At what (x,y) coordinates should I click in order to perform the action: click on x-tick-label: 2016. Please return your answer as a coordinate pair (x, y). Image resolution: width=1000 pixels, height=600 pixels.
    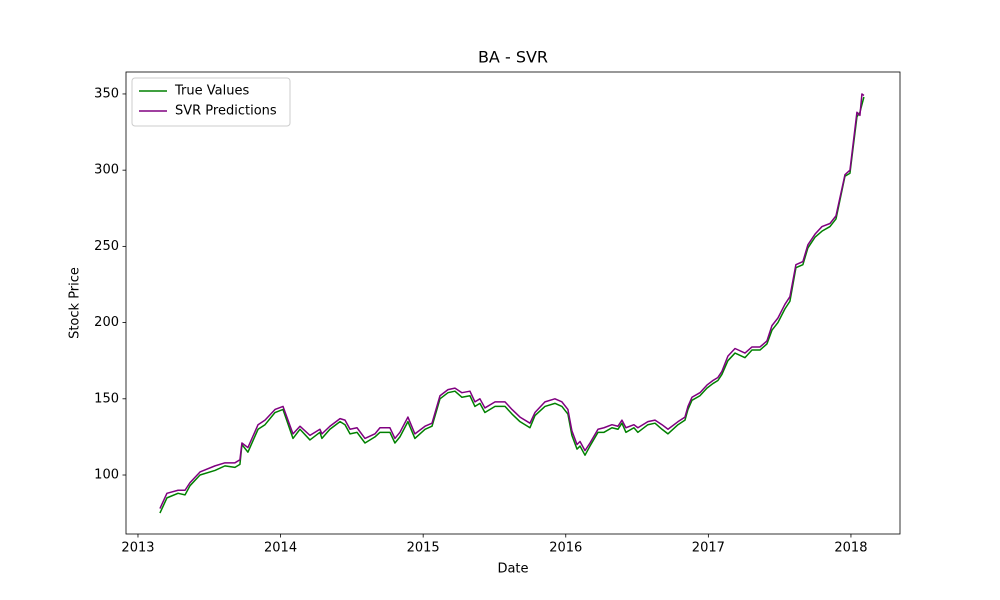
    Looking at the image, I should click on (565, 548).